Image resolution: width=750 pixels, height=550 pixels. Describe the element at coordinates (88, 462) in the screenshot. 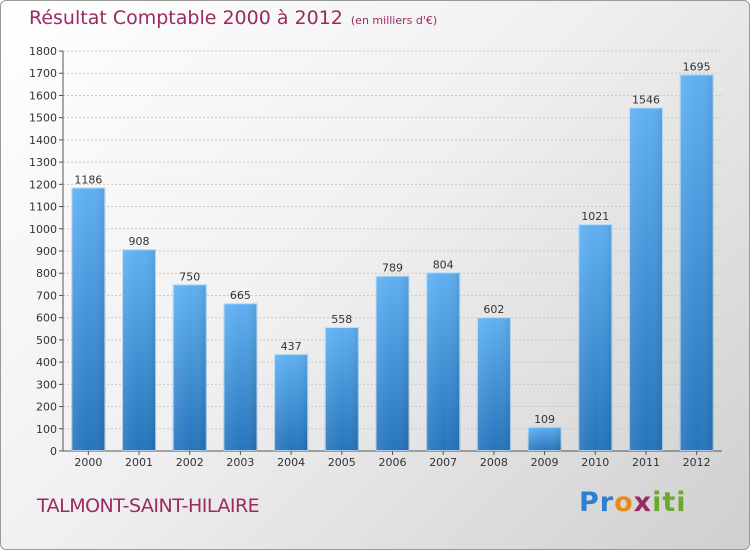

I see `x-tick-label: 2000` at that location.